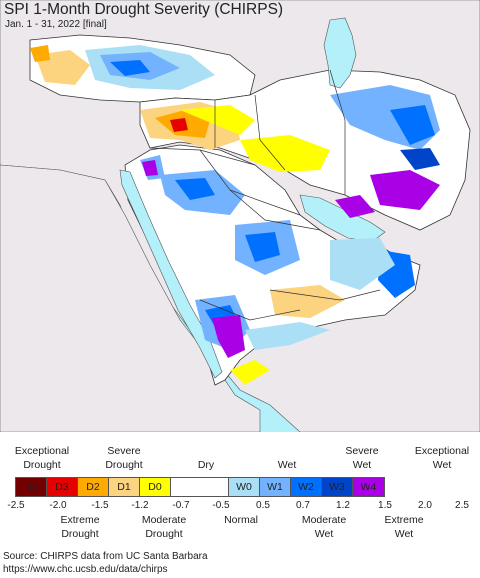 This screenshot has height=578, width=480. What do you see at coordinates (462, 505) in the screenshot?
I see `legend-tick: 2.5` at bounding box center [462, 505].